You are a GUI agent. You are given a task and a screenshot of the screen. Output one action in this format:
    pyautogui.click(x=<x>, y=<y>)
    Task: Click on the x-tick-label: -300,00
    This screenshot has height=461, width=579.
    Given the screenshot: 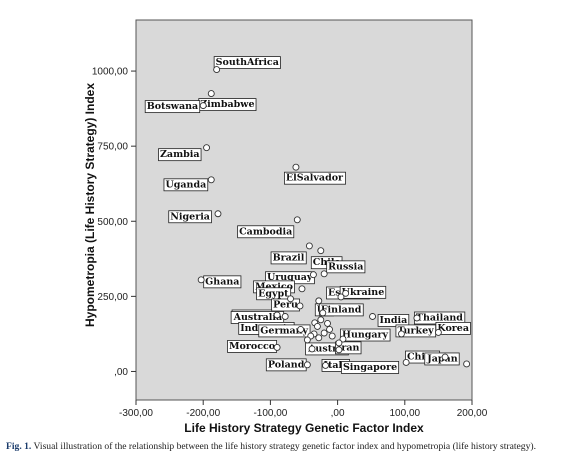 What is the action you would take?
    pyautogui.click(x=136, y=413)
    